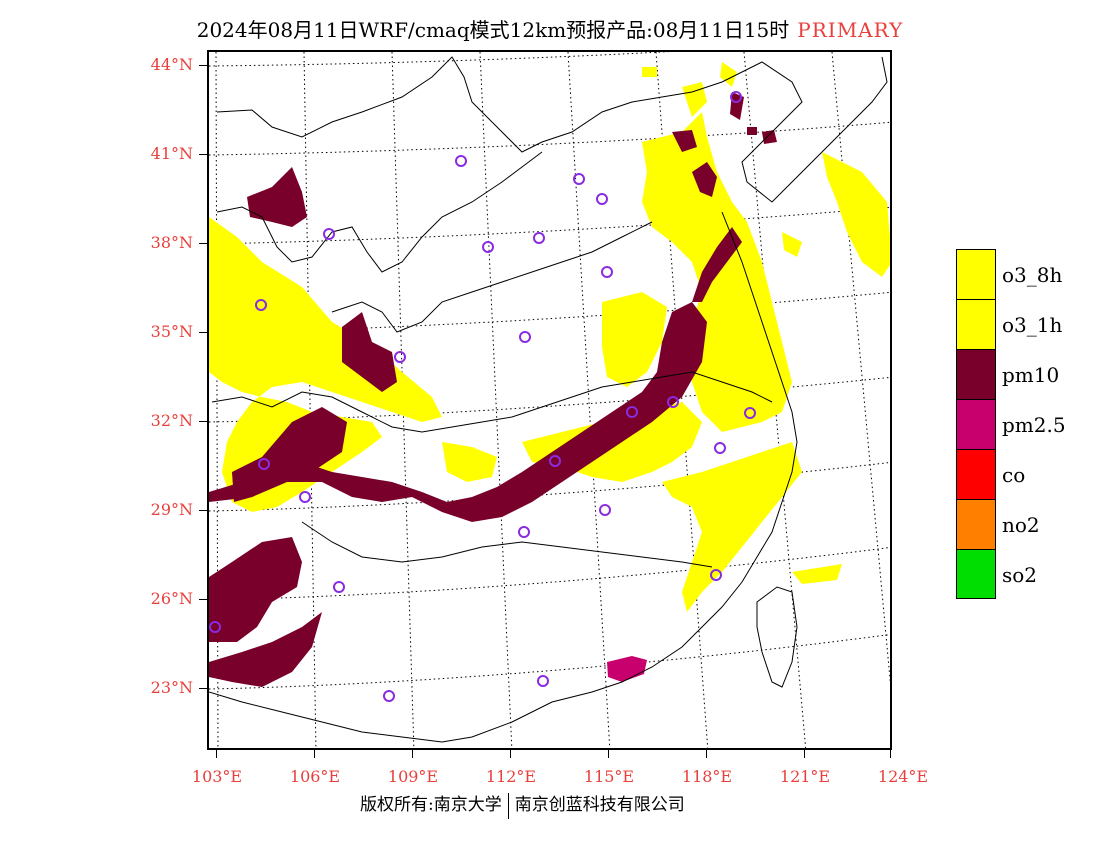  I want to click on legend-item-no2: no2, so click(1015, 524).